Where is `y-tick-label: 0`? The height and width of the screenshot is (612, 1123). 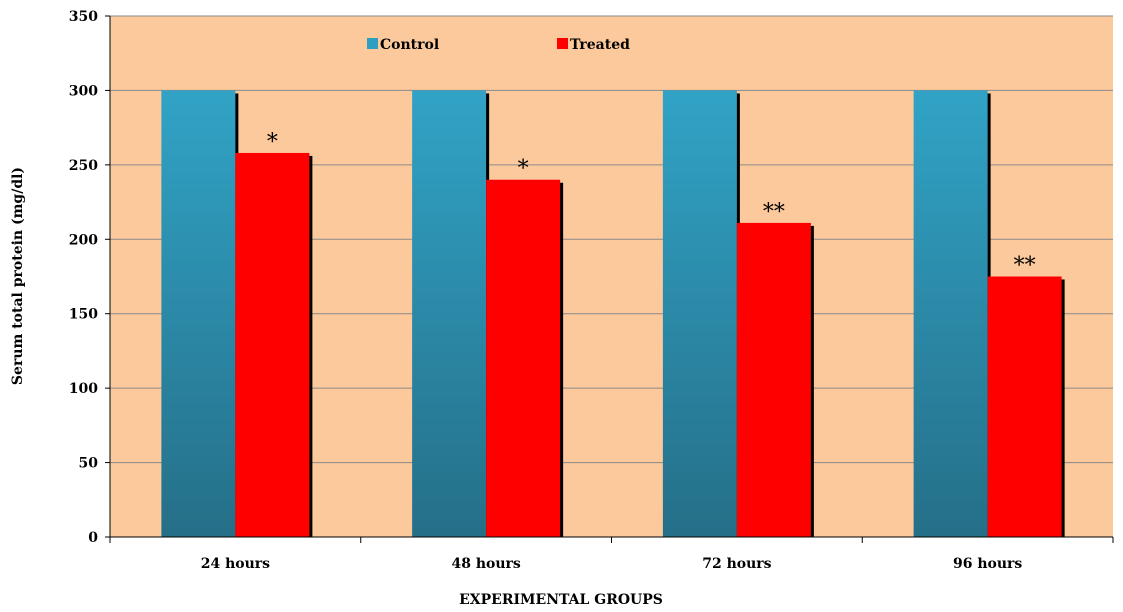 y-tick-label: 0 is located at coordinates (93, 538).